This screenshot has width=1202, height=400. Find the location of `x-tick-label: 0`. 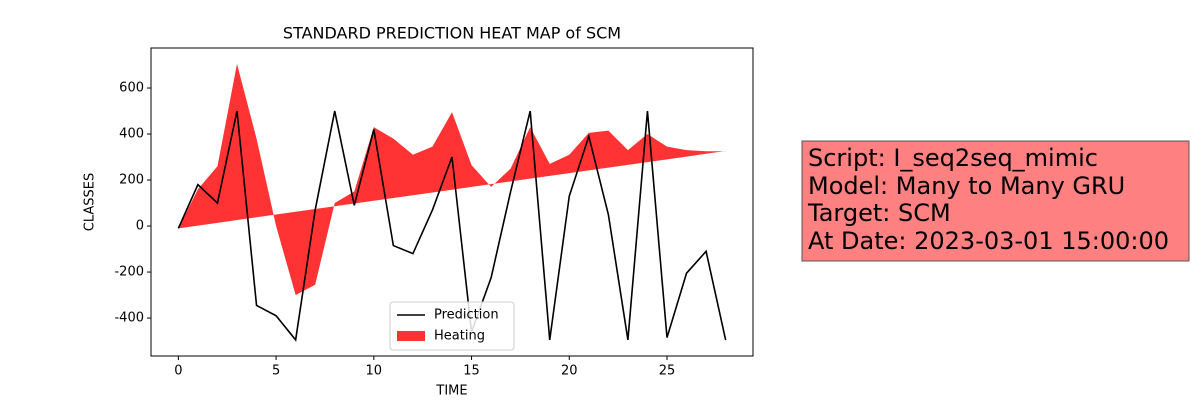

x-tick-label: 0 is located at coordinates (178, 371).